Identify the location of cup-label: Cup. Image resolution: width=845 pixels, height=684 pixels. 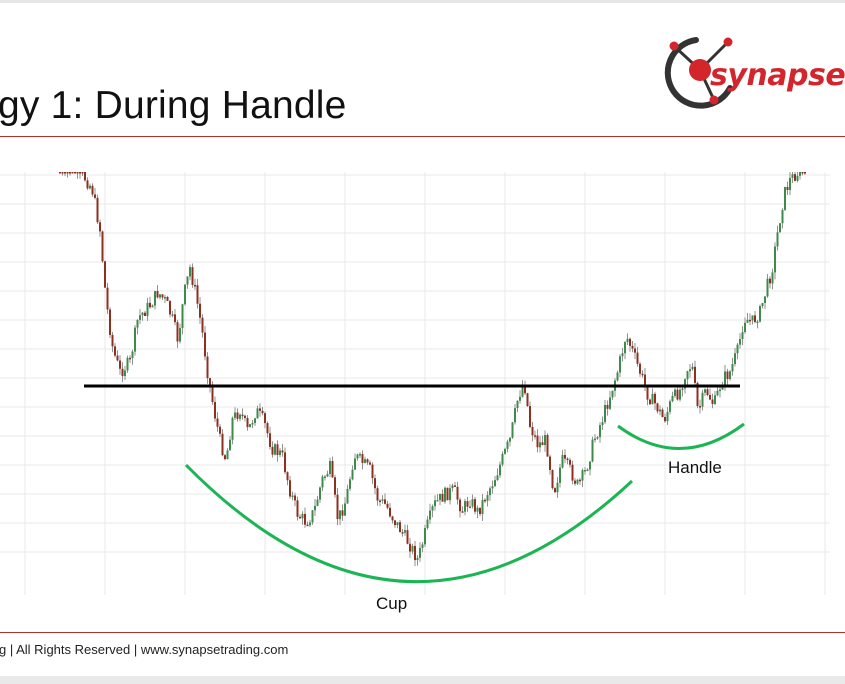
(391, 603).